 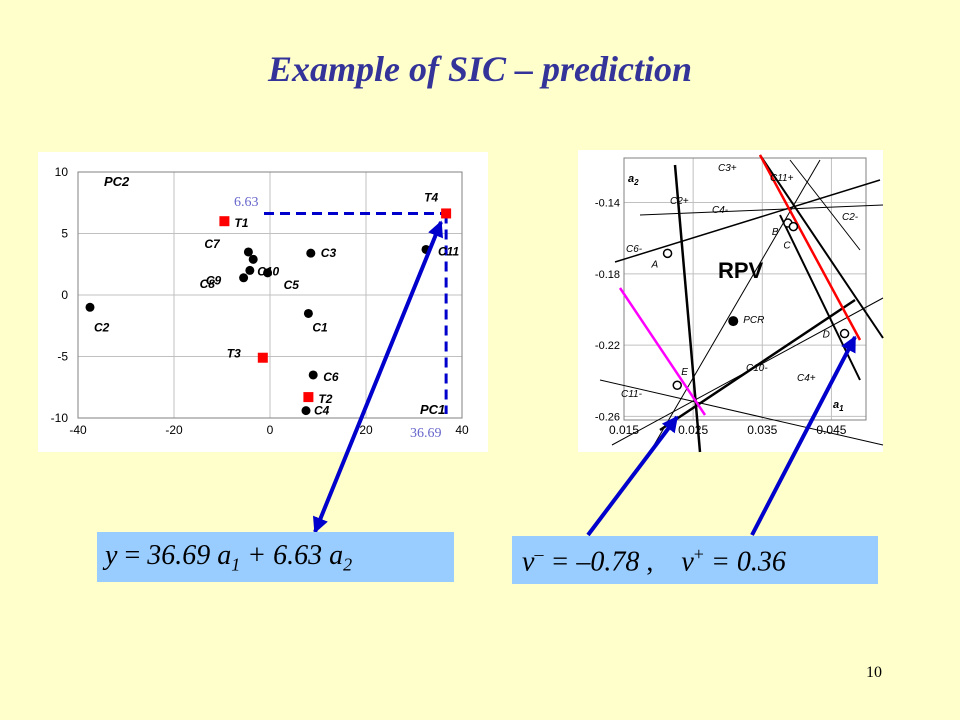 What do you see at coordinates (174, 430) in the screenshot?
I see `x-tick-label: -20` at bounding box center [174, 430].